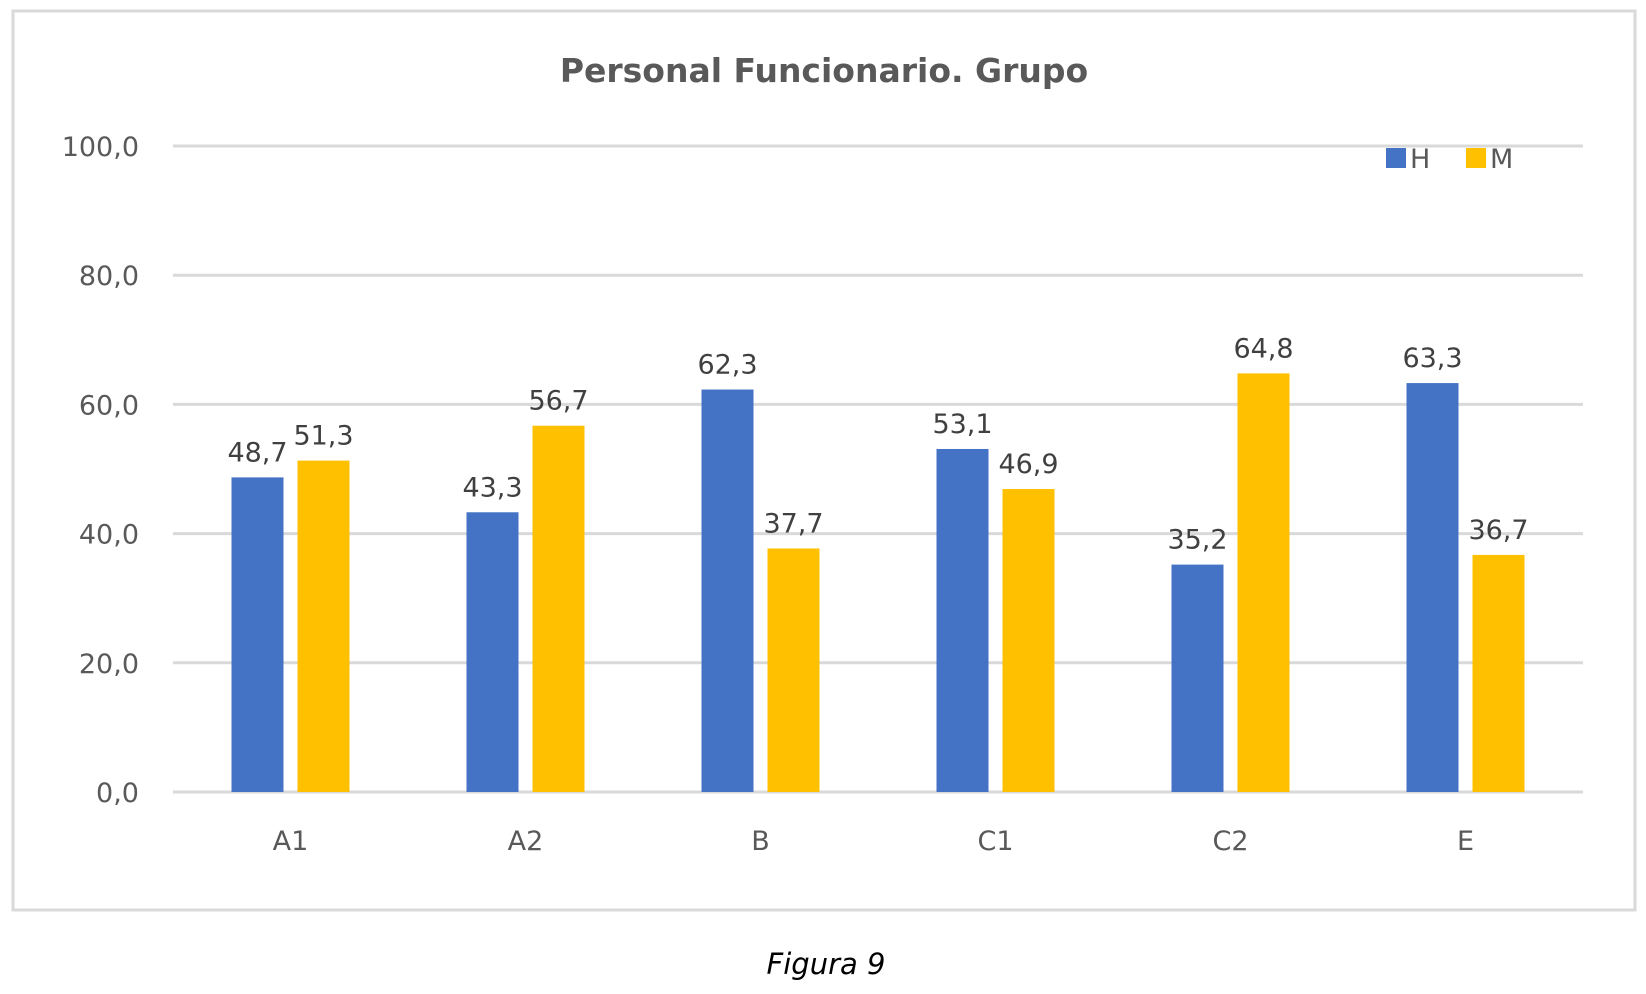  Describe the element at coordinates (526, 841) in the screenshot. I see `x-tick-label: A2` at that location.